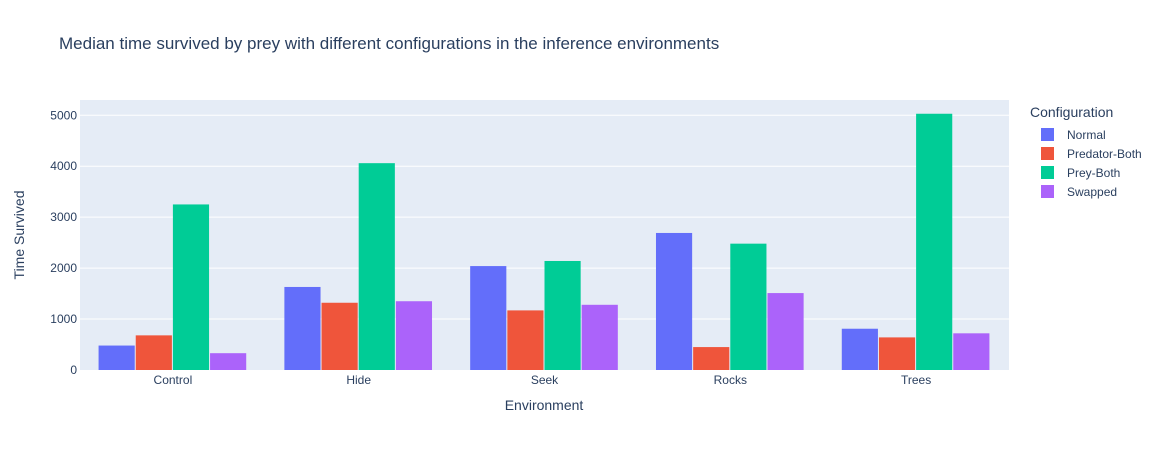 Image resolution: width=1170 pixels, height=450 pixels. I want to click on y-axis-label: Time Survived, so click(19, 235).